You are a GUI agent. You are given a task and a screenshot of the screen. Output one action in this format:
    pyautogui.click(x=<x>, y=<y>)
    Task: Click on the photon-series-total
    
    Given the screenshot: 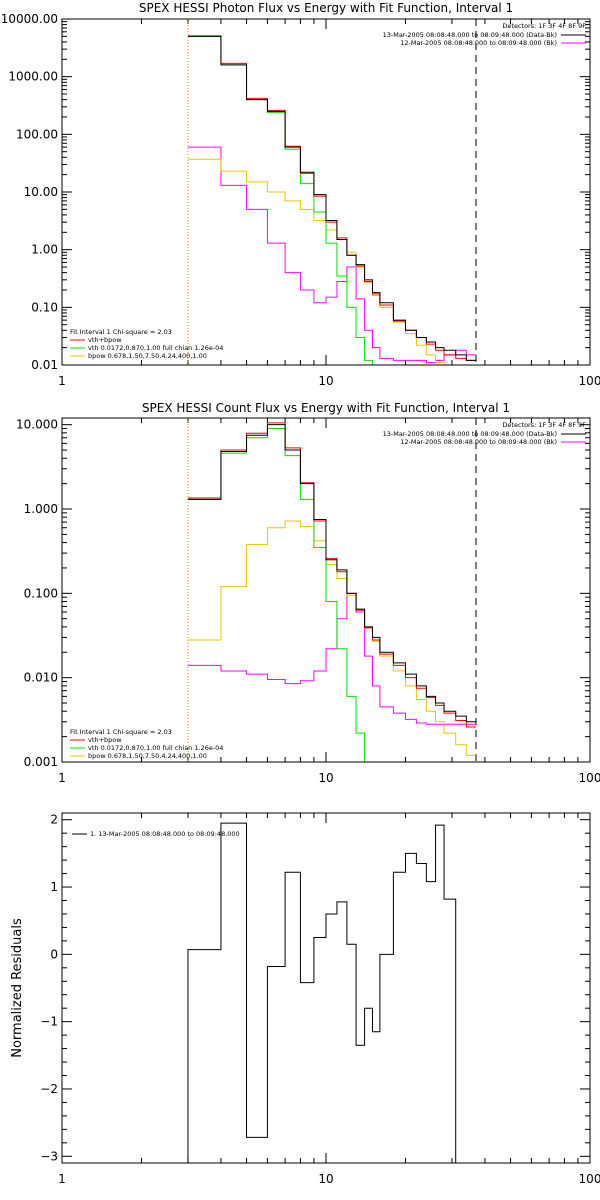 What is the action you would take?
    pyautogui.click(x=332, y=198)
    